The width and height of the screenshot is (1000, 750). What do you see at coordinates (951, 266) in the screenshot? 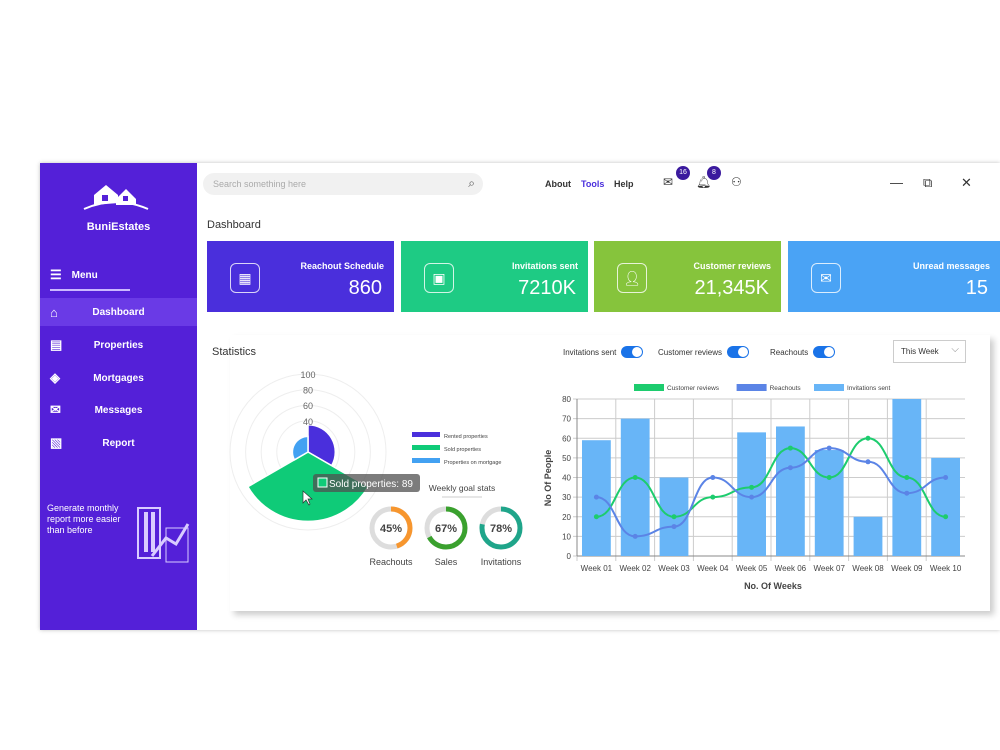
I see `card-label: Unread messages` at bounding box center [951, 266].